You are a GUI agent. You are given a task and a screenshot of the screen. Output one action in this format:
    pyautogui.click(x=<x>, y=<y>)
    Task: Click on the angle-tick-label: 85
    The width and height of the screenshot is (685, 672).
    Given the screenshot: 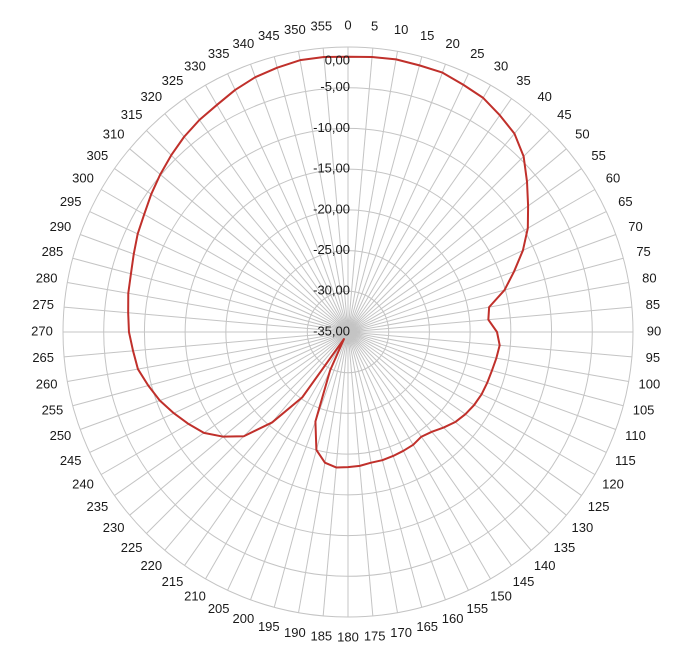 What is the action you would take?
    pyautogui.click(x=653, y=304)
    